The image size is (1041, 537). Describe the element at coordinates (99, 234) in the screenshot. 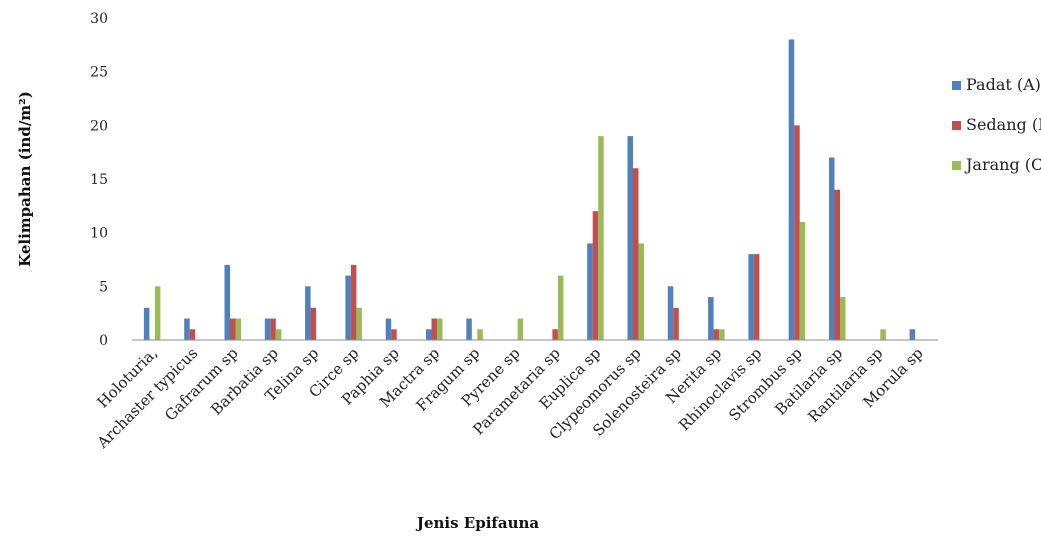

I see `y-tick-label: 10` at that location.